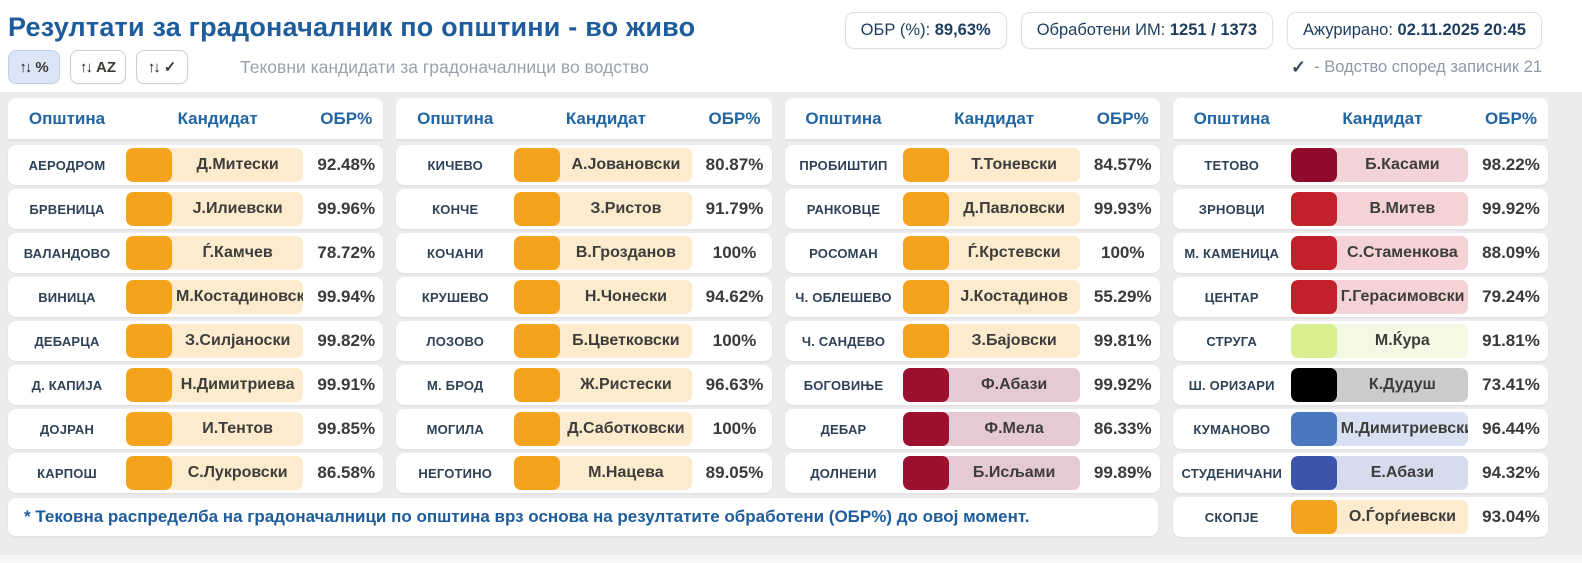 Image resolution: width=1582 pixels, height=563 pixels. I want to click on table-row: Ш. ОРИЗАРИ К.Дудуш 73.41%, so click(1360, 385).